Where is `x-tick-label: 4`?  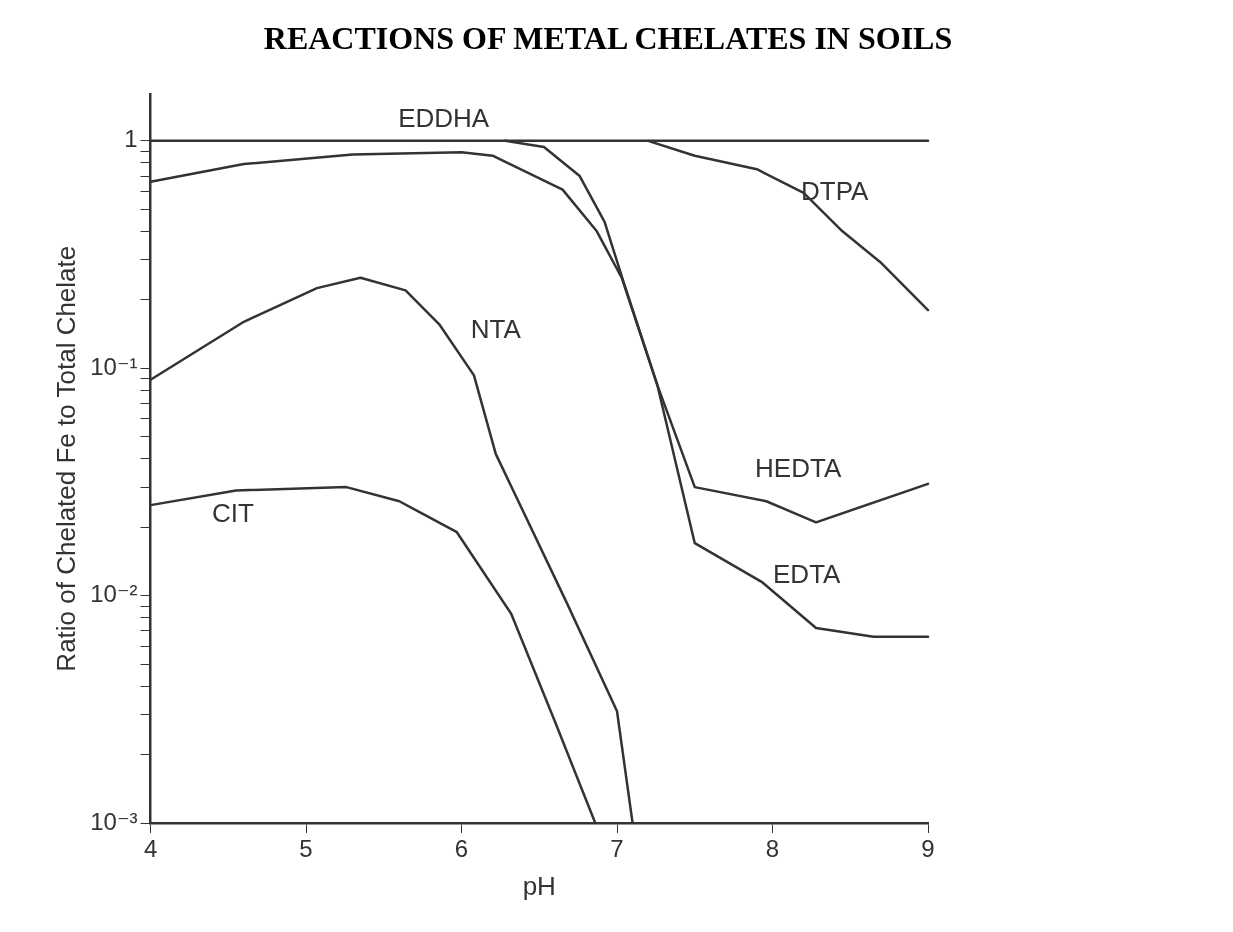 x-tick-label: 4 is located at coordinates (150, 849).